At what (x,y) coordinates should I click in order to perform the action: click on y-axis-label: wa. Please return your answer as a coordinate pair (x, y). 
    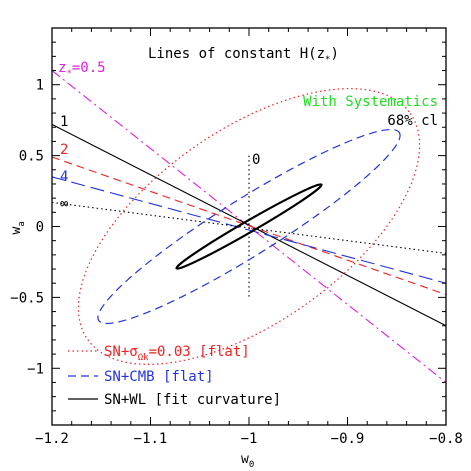
    Looking at the image, I should click on (18, 227).